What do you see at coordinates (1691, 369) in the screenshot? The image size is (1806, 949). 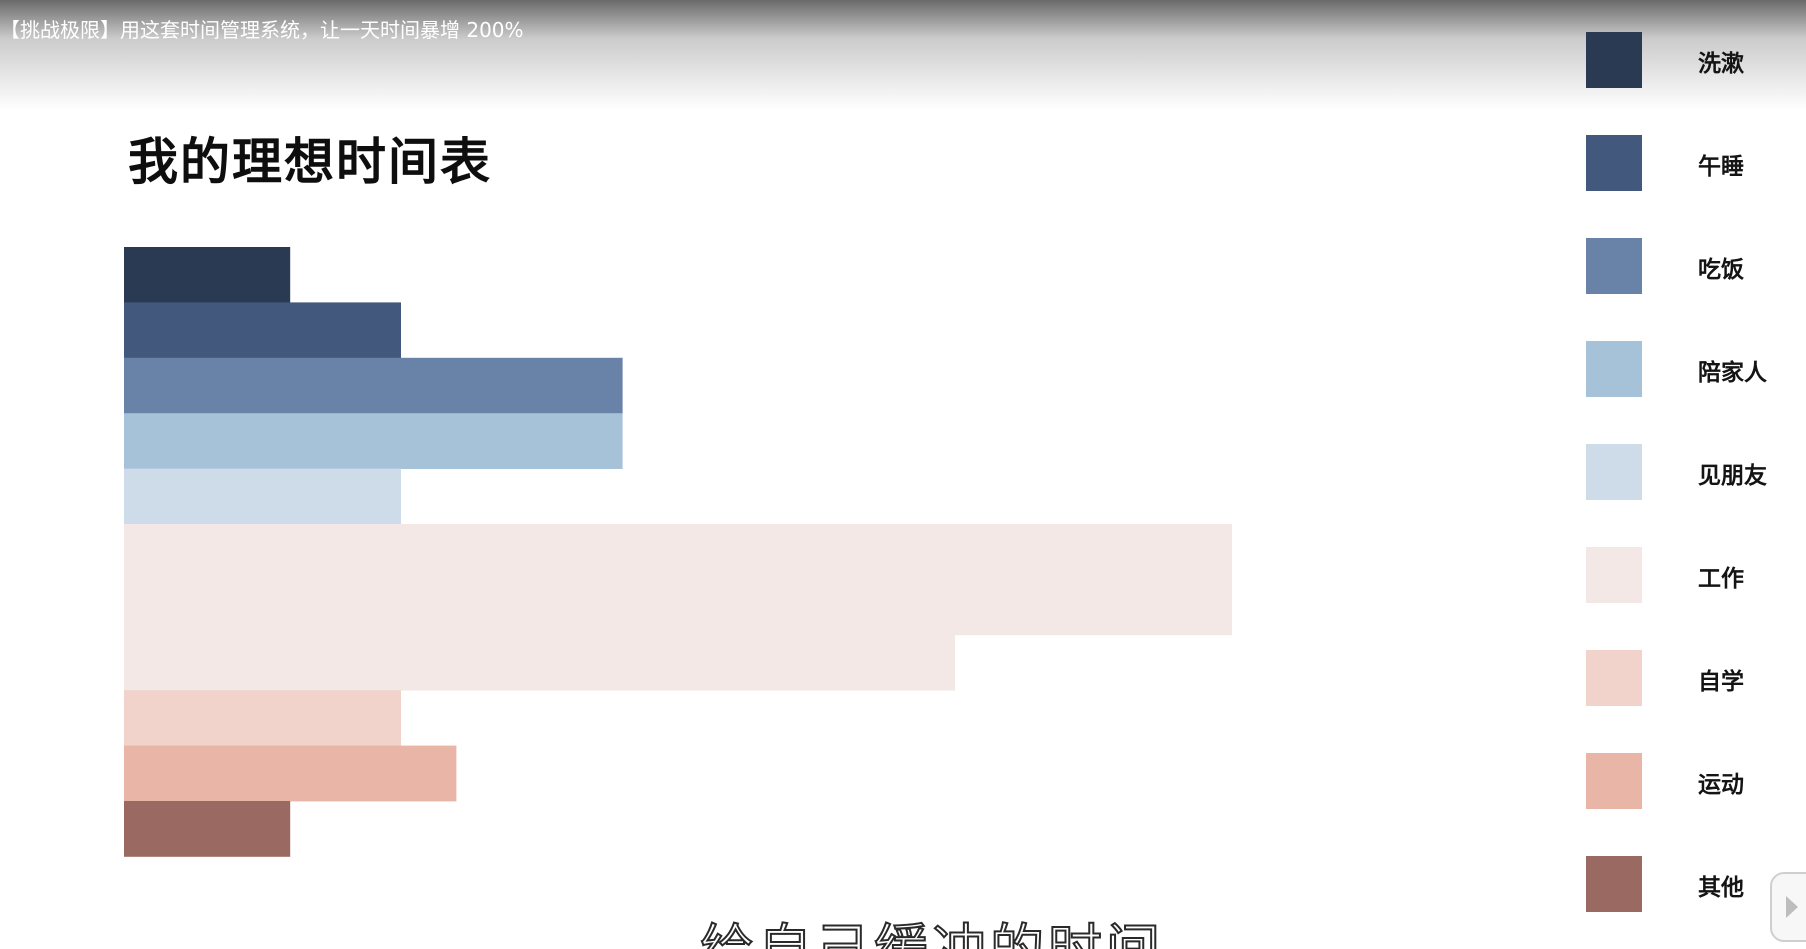 I see `legend-item: 陪家人` at bounding box center [1691, 369].